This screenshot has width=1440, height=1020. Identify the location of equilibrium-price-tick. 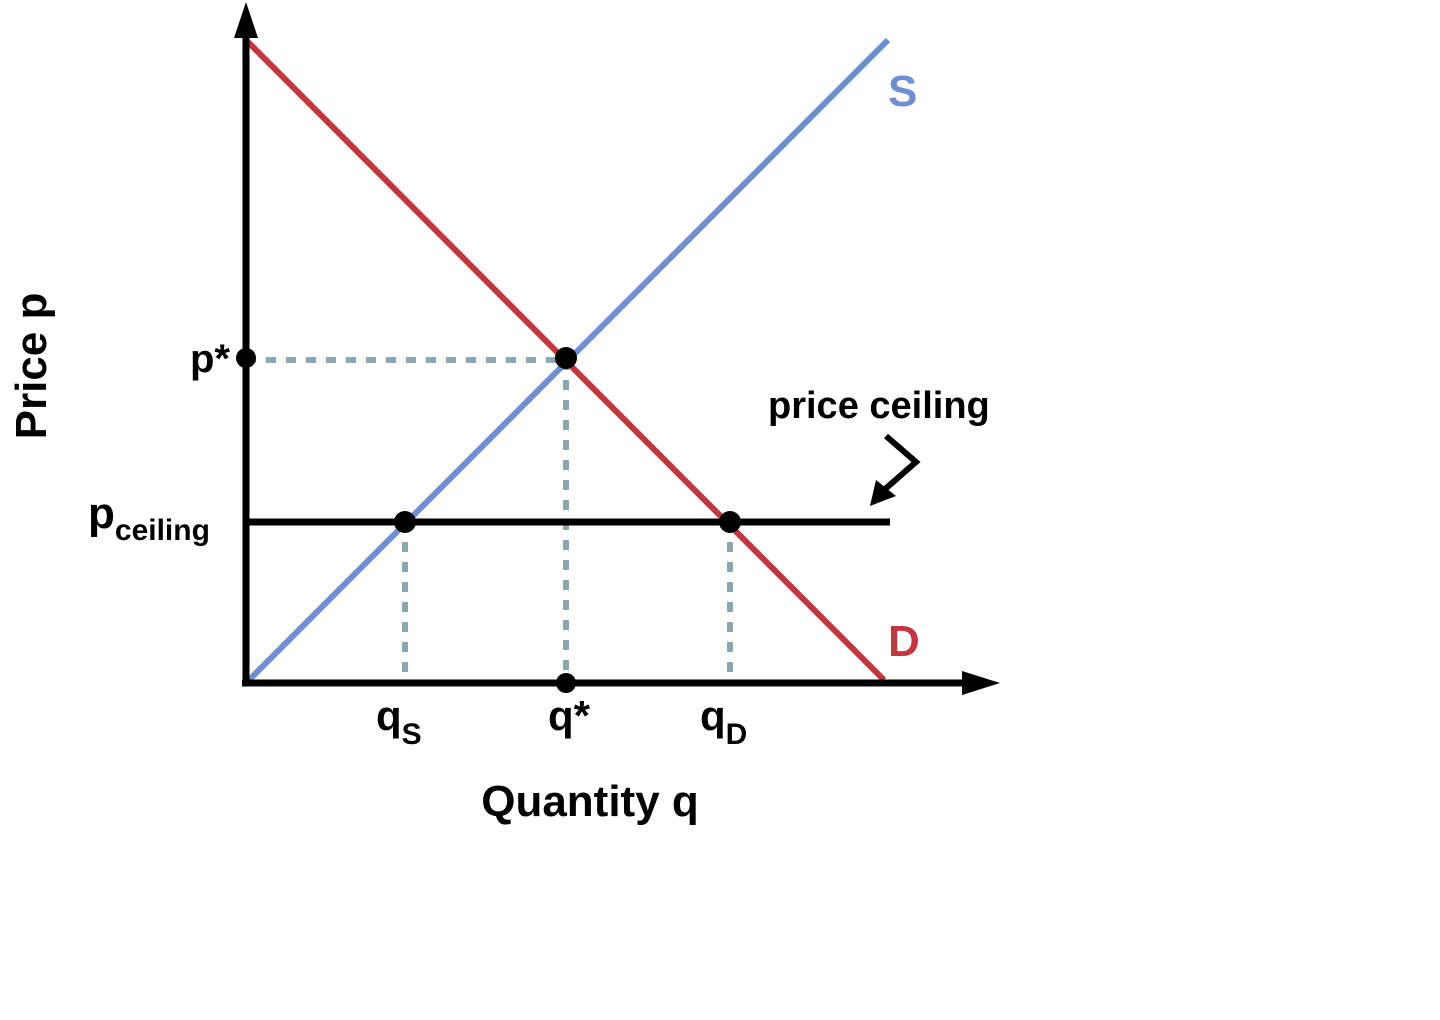
(246, 358).